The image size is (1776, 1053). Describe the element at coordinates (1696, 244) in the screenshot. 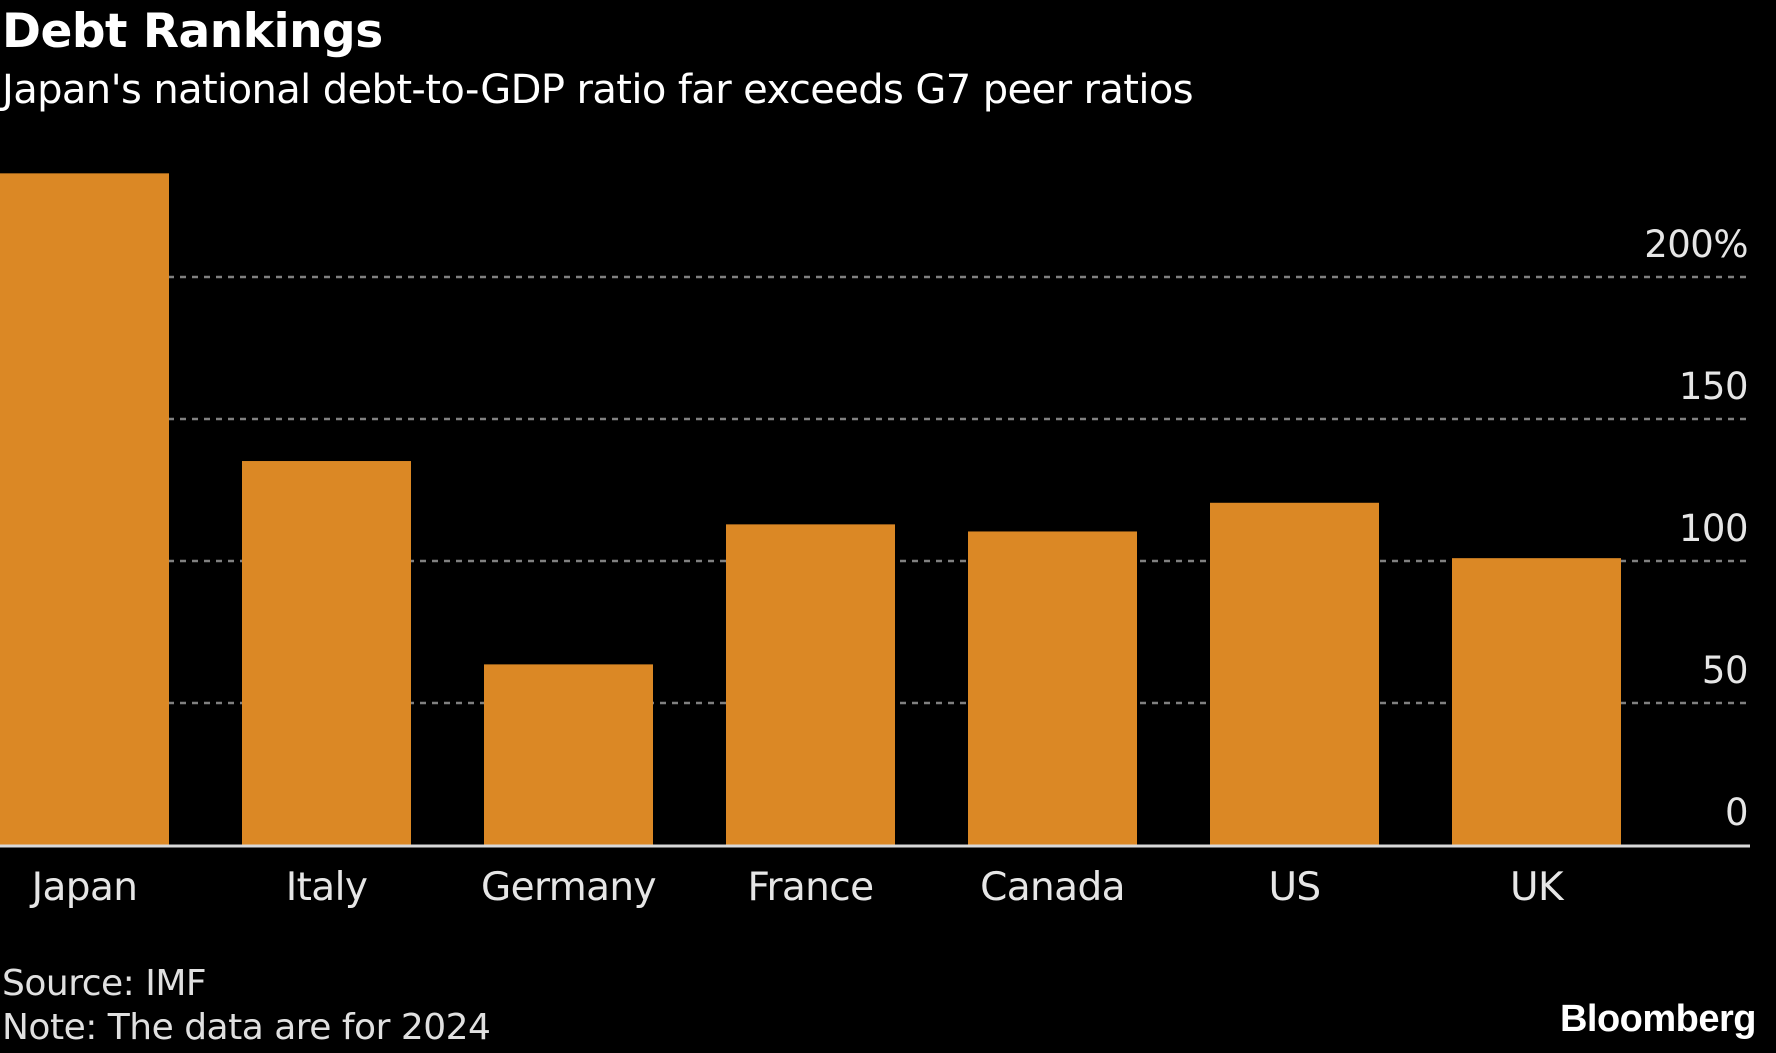

I see `y-tick-label: 200%` at that location.